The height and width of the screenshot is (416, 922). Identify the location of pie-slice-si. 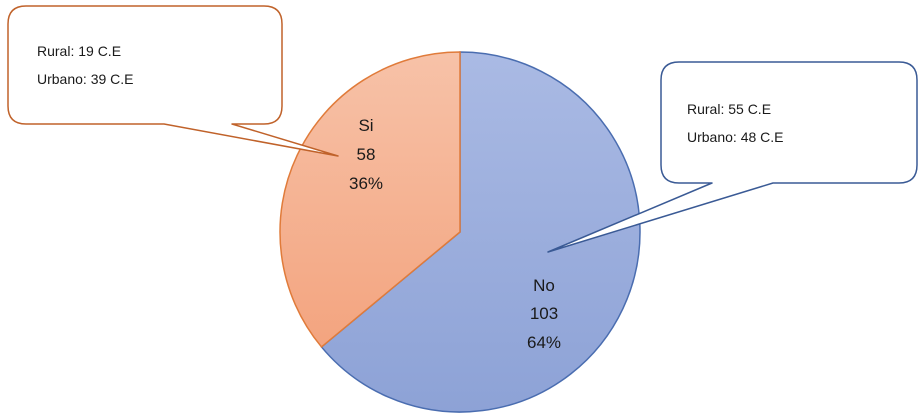
(370, 200).